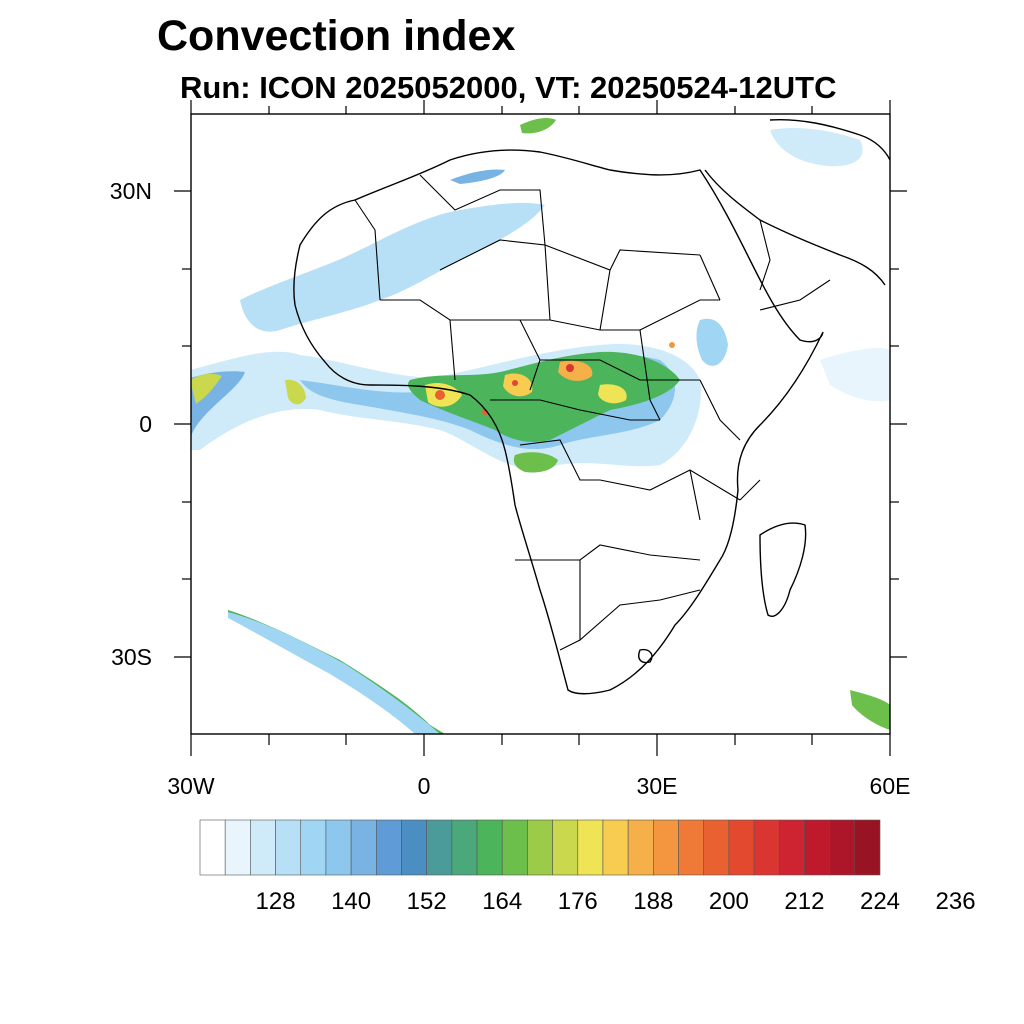 This screenshot has height=1024, width=1024. Describe the element at coordinates (426, 901) in the screenshot. I see `colorbar-tick-label: 152` at that location.